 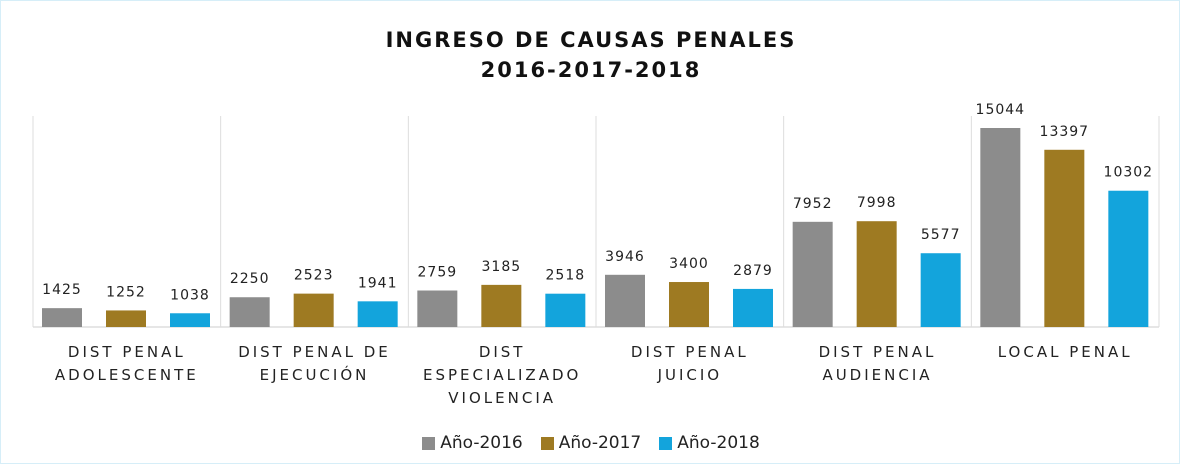 I want to click on x-tick-label: DIST PENAL JUICIO, so click(x=689, y=363).